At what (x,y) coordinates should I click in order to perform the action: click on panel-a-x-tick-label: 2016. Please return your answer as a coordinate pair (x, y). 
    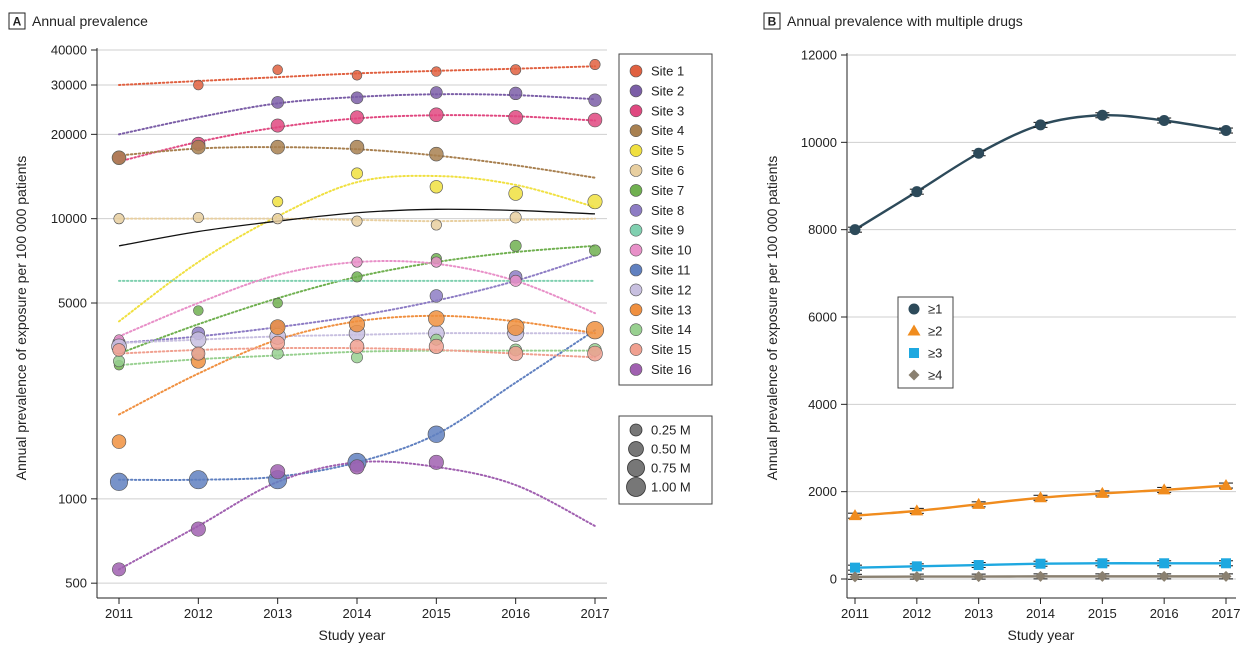
    Looking at the image, I should click on (515, 613).